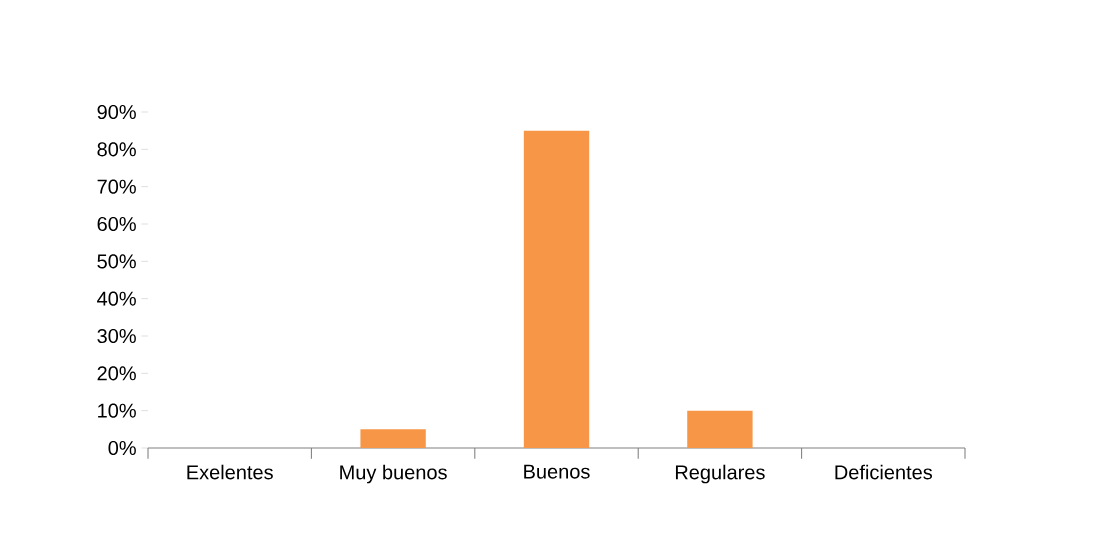  I want to click on y-tick-label: 20%, so click(116, 373).